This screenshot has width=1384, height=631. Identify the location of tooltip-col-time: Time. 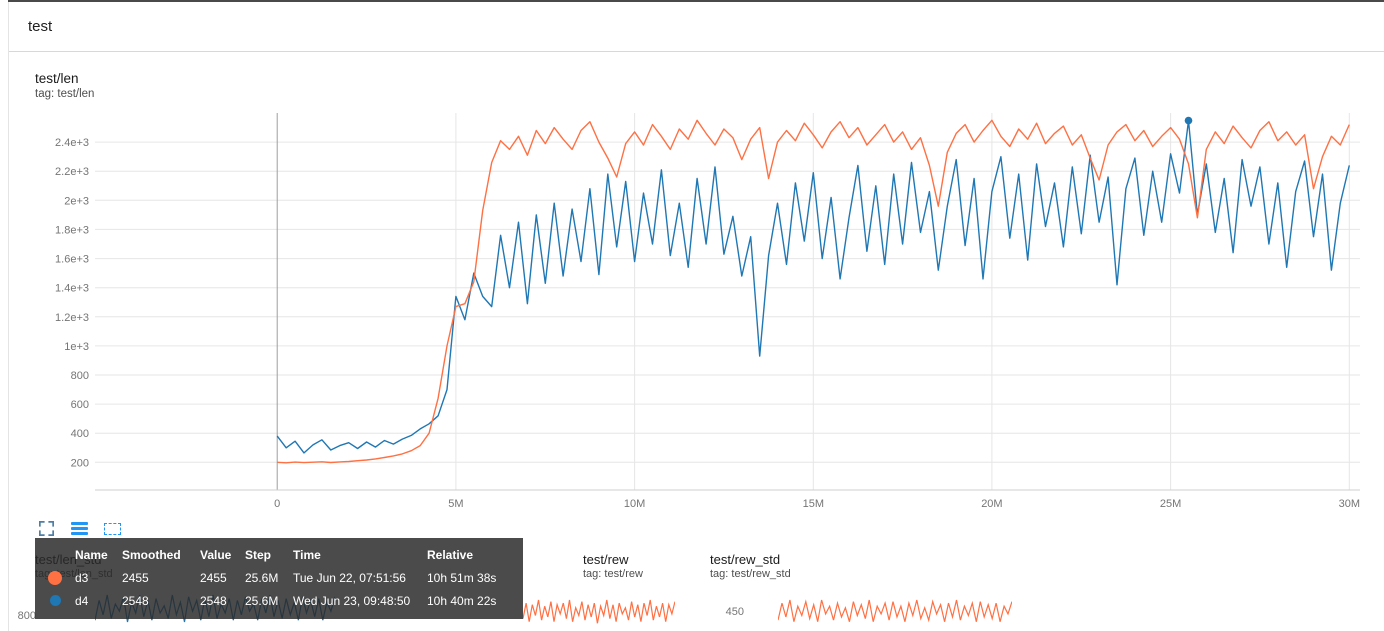
(307, 554).